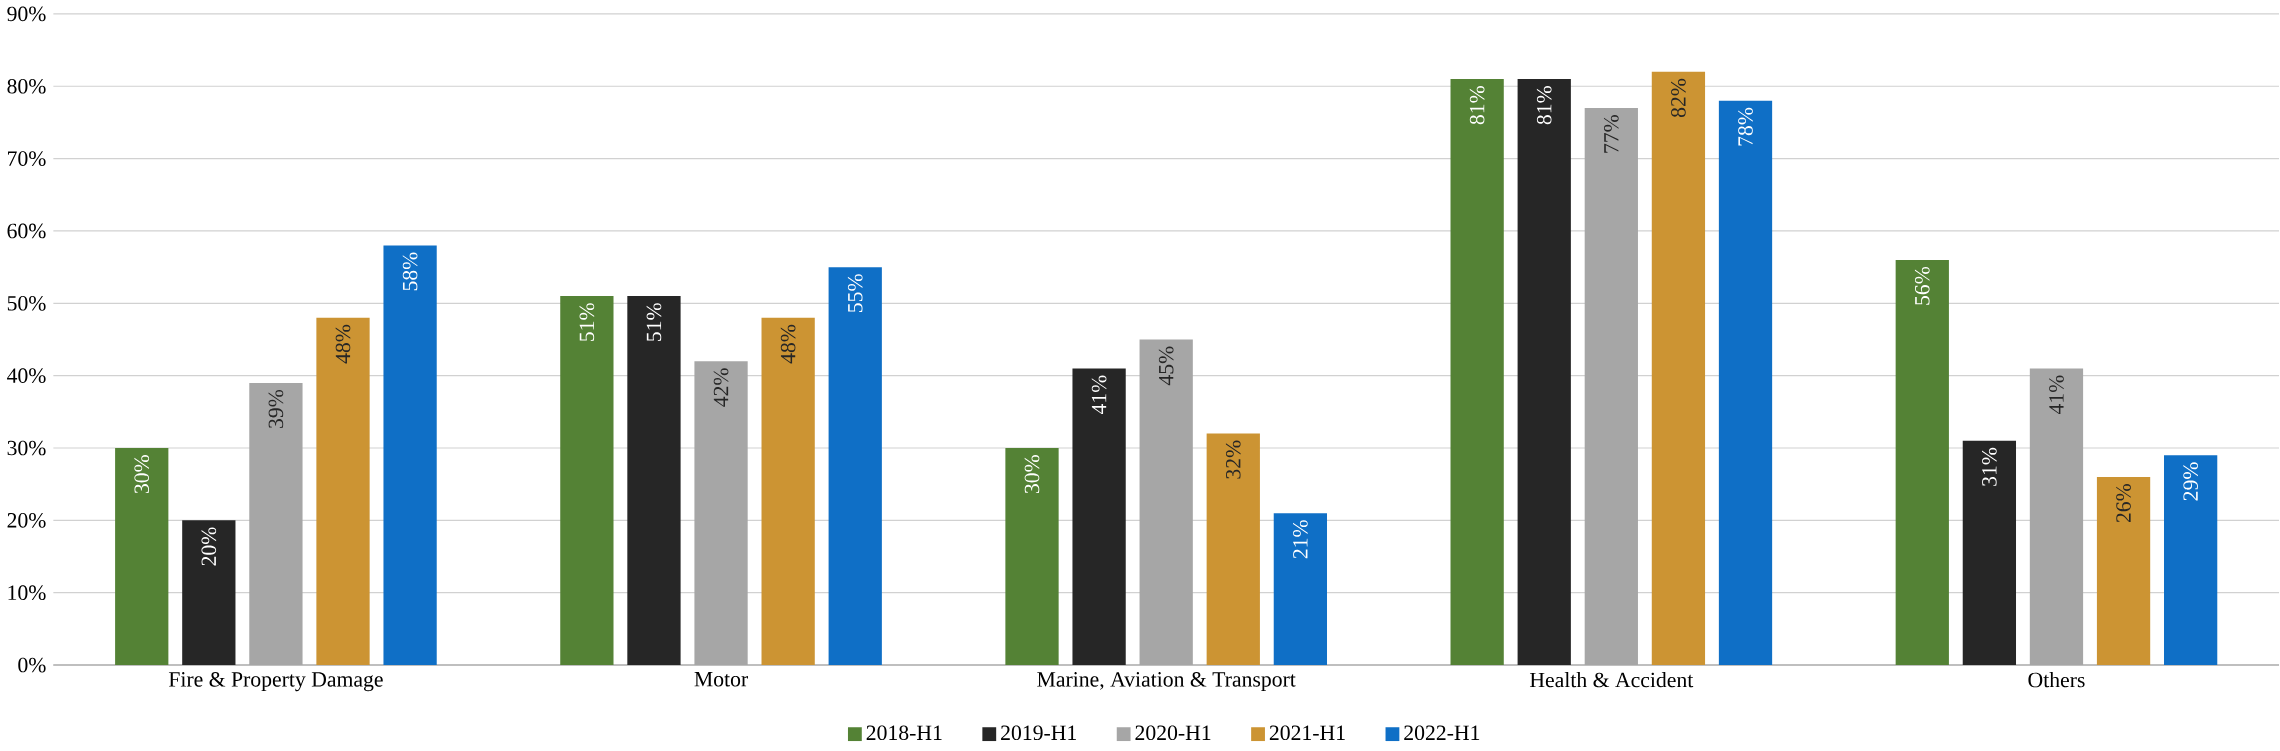  What do you see at coordinates (26, 86) in the screenshot?
I see `y-tick-label: 80%` at bounding box center [26, 86].